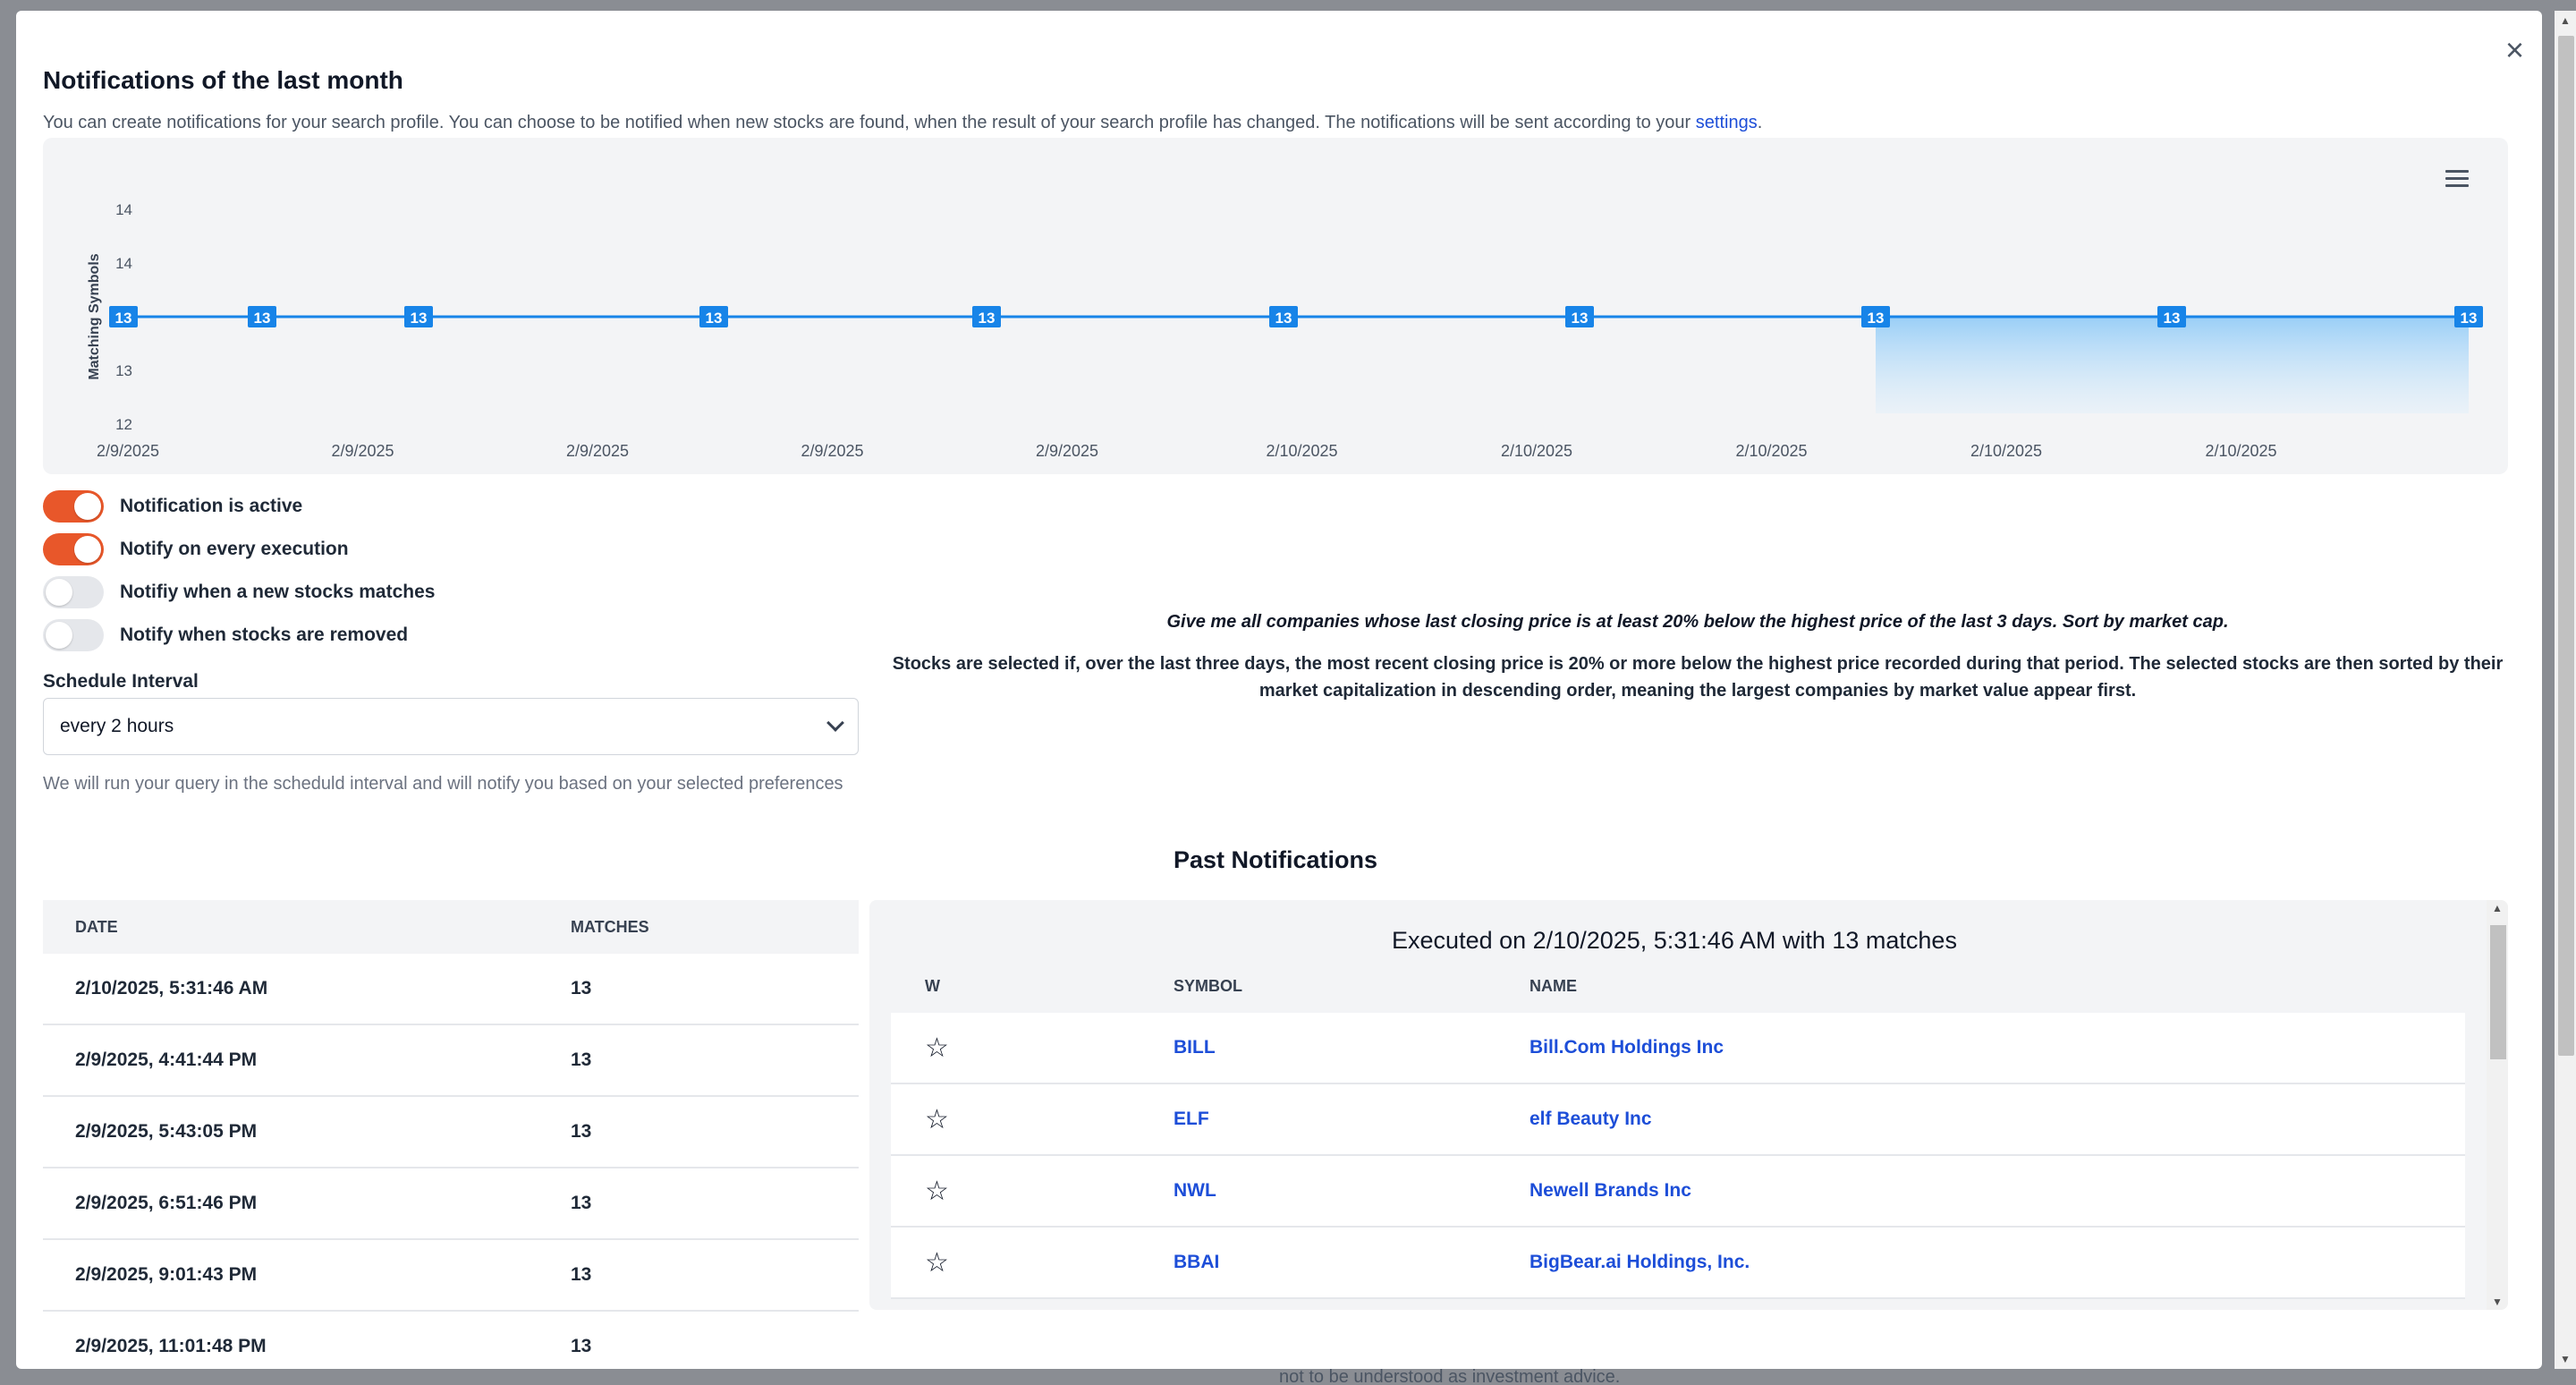 This screenshot has width=2576, height=1385. I want to click on toggle-label: Notification is active, so click(211, 506).